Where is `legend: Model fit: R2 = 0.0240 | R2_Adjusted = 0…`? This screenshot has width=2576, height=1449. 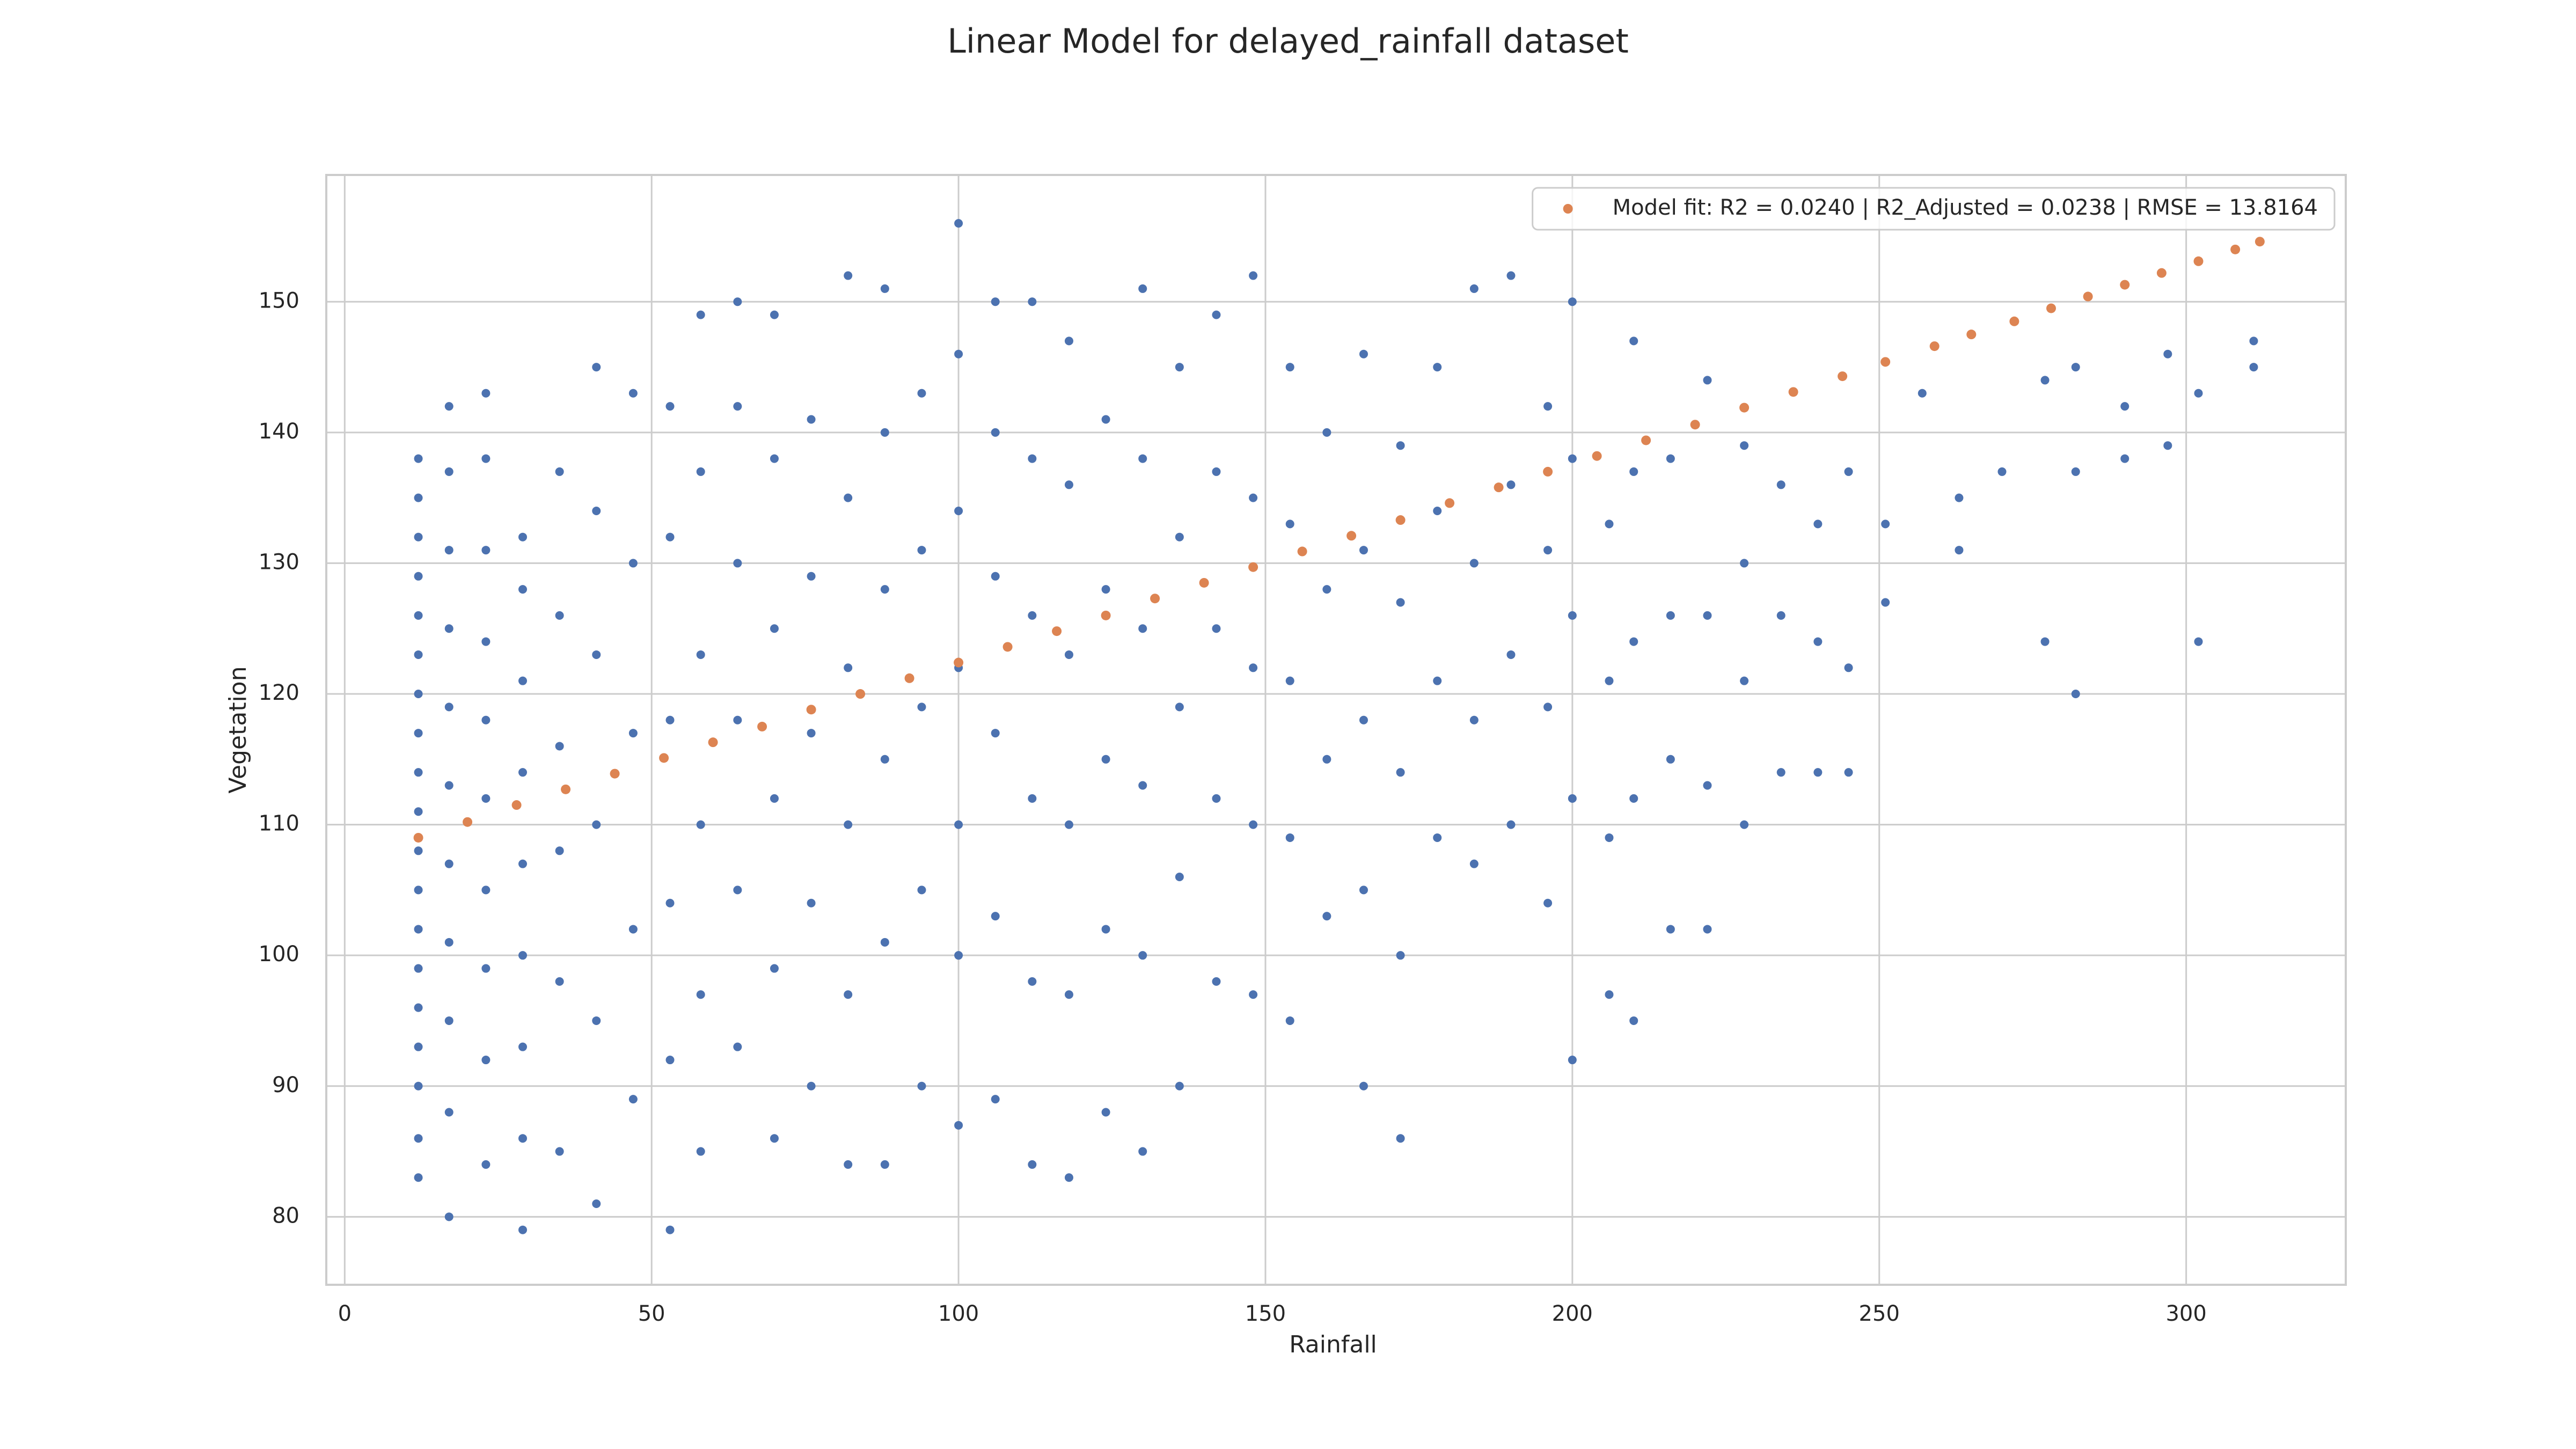 legend: Model fit: R2 = 0.0240 | R2_Adjusted = 0… is located at coordinates (1934, 209).